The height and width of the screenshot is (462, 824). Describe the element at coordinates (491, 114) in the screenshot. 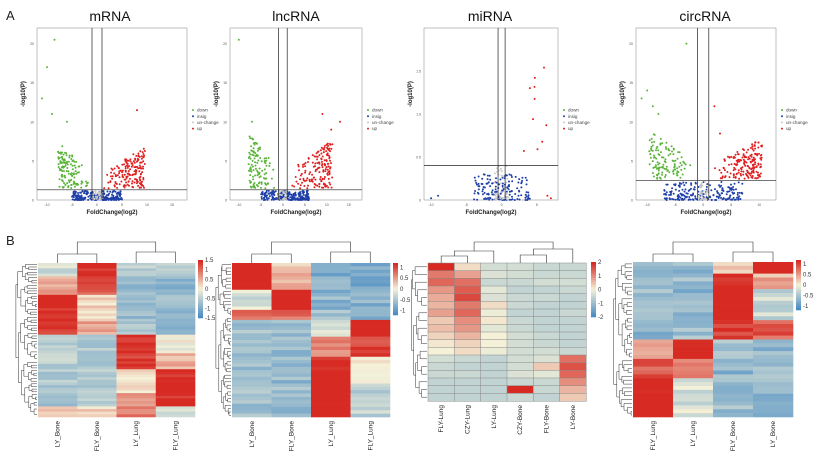

I see `plot-frame` at that location.